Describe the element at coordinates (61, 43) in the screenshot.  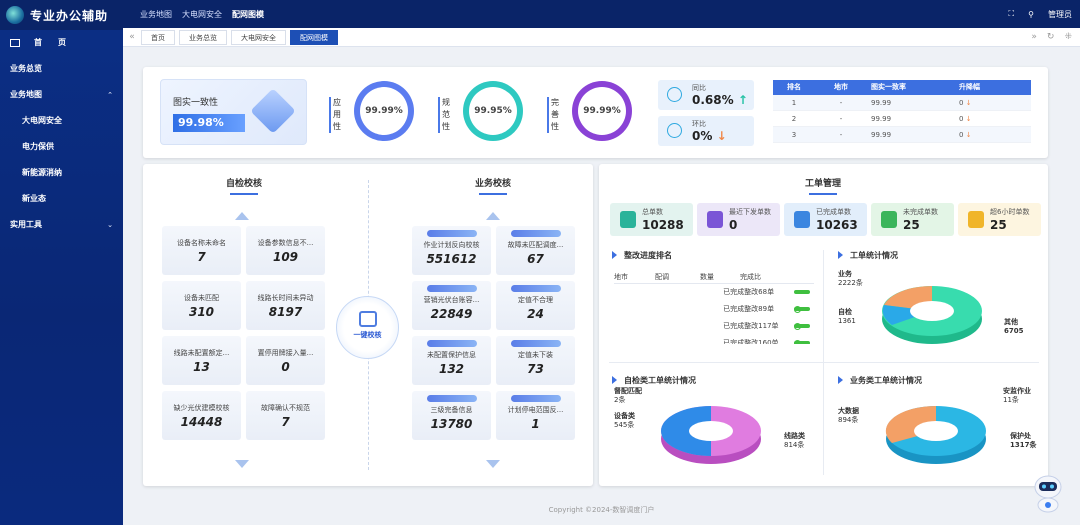
I see `sidebar-item-home: 首 页` at that location.